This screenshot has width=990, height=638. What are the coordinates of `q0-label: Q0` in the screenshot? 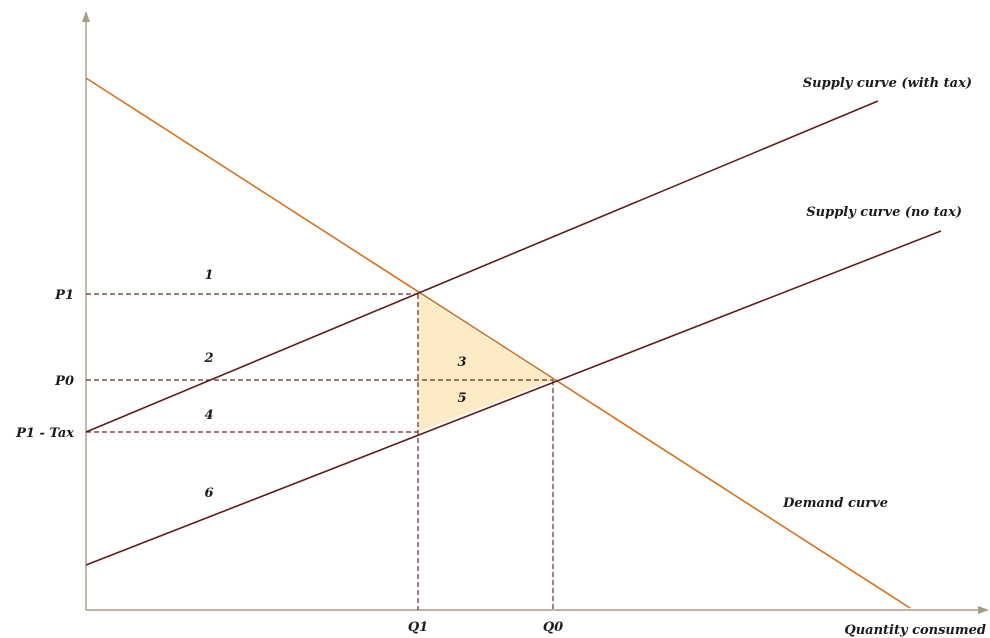 It's located at (553, 627).